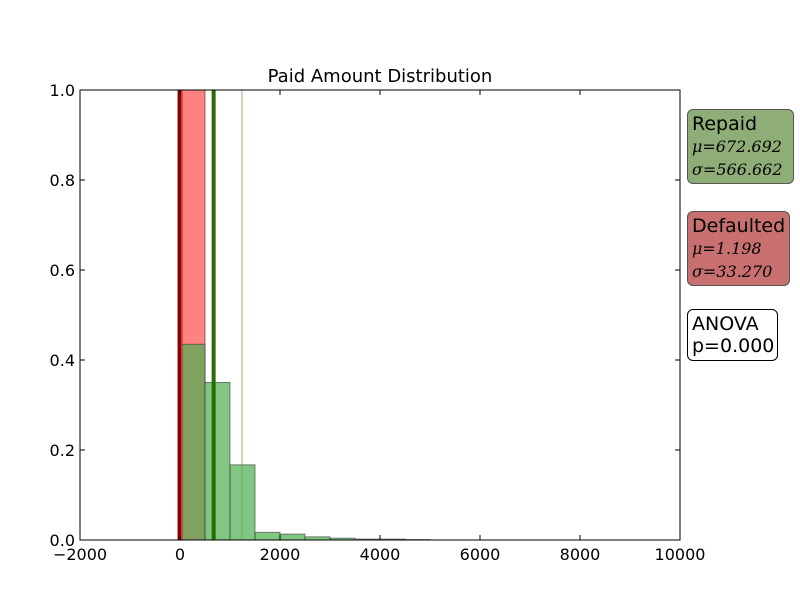 The width and height of the screenshot is (800, 600). Describe the element at coordinates (732, 271) in the screenshot. I see `defaulted-std: σ=33.270` at that location.